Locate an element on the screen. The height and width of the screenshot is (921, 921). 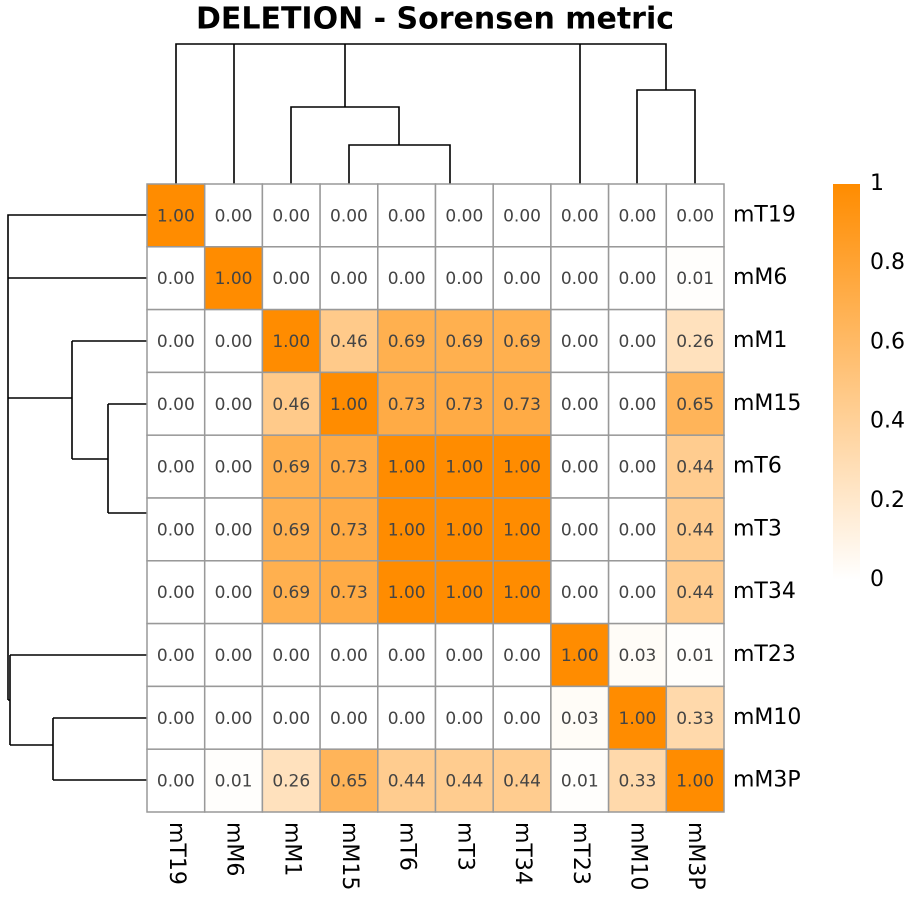
row-label: mT19 is located at coordinates (764, 214).